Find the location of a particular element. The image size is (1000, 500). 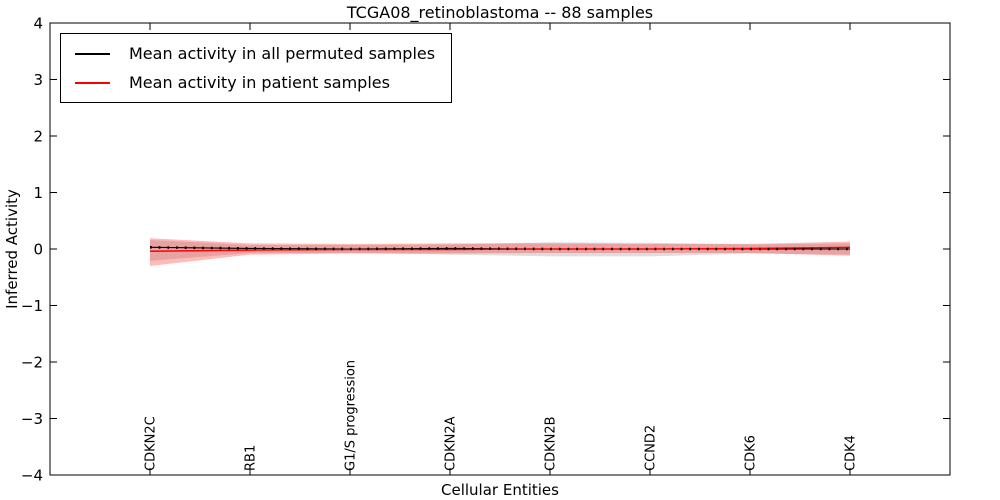

y-tick-label: 0 is located at coordinates (38, 249).